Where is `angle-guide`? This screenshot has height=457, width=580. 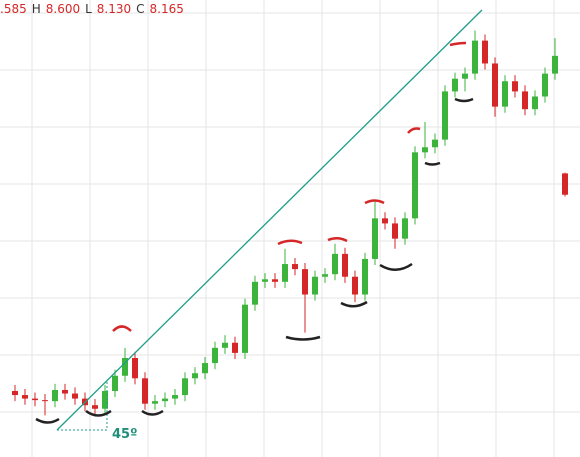 angle-guide is located at coordinates (82, 405).